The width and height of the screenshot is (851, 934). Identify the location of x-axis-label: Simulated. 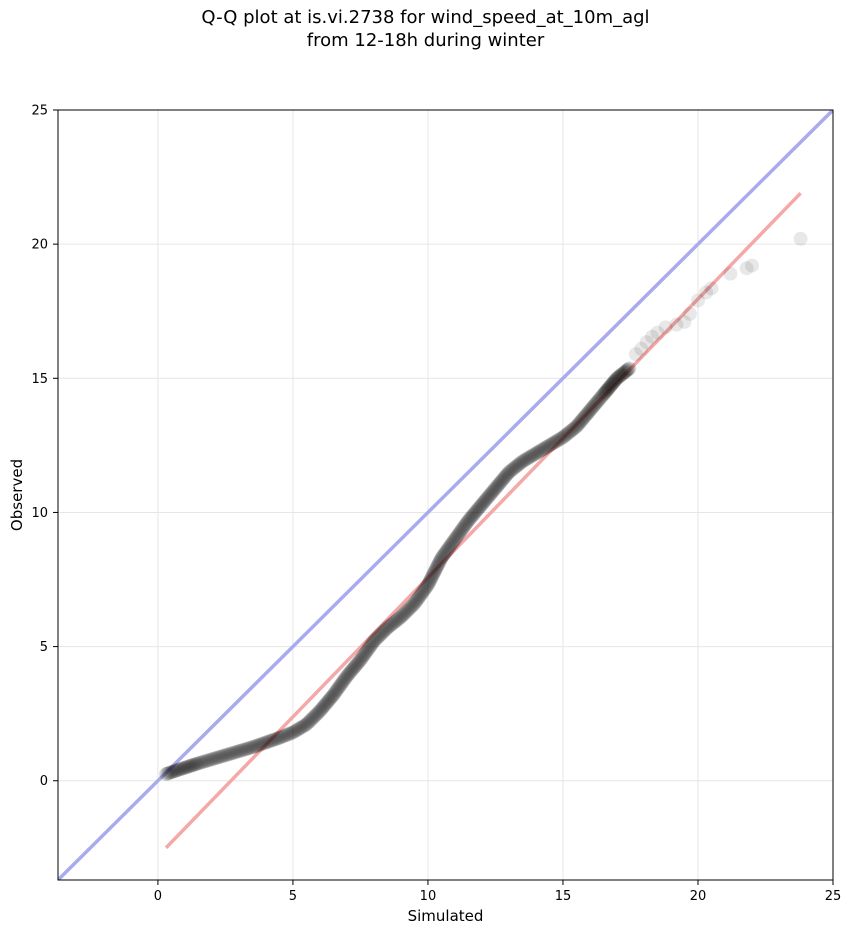
(446, 916).